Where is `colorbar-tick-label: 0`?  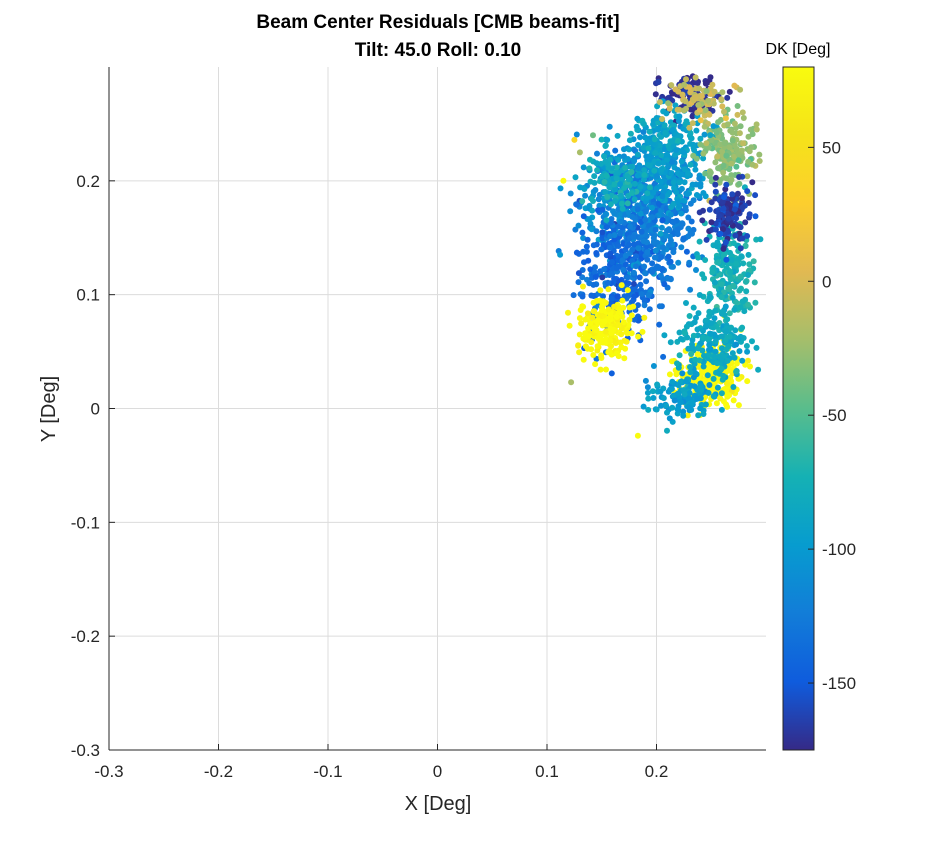
colorbar-tick-label: 0 is located at coordinates (826, 281).